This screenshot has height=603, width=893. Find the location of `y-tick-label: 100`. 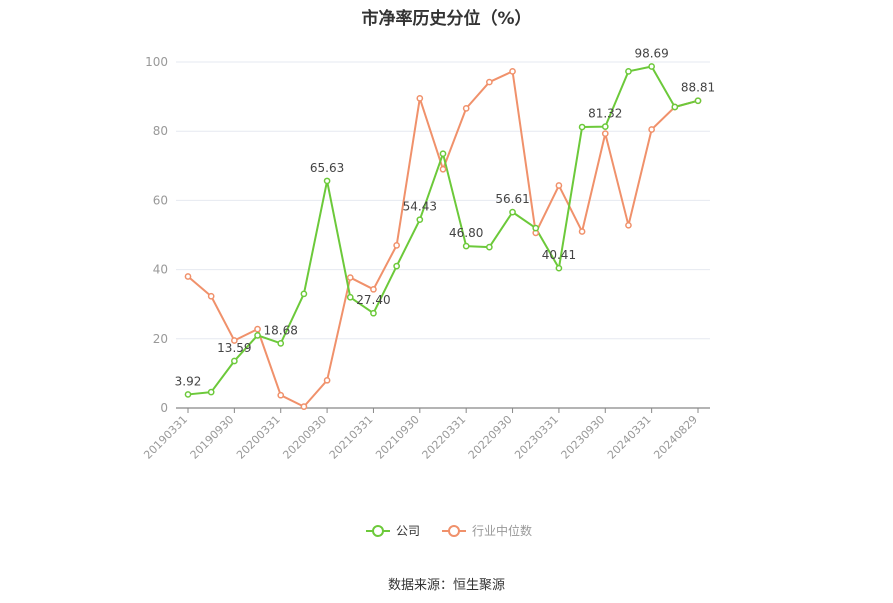

y-tick-label: 100 is located at coordinates (156, 62).